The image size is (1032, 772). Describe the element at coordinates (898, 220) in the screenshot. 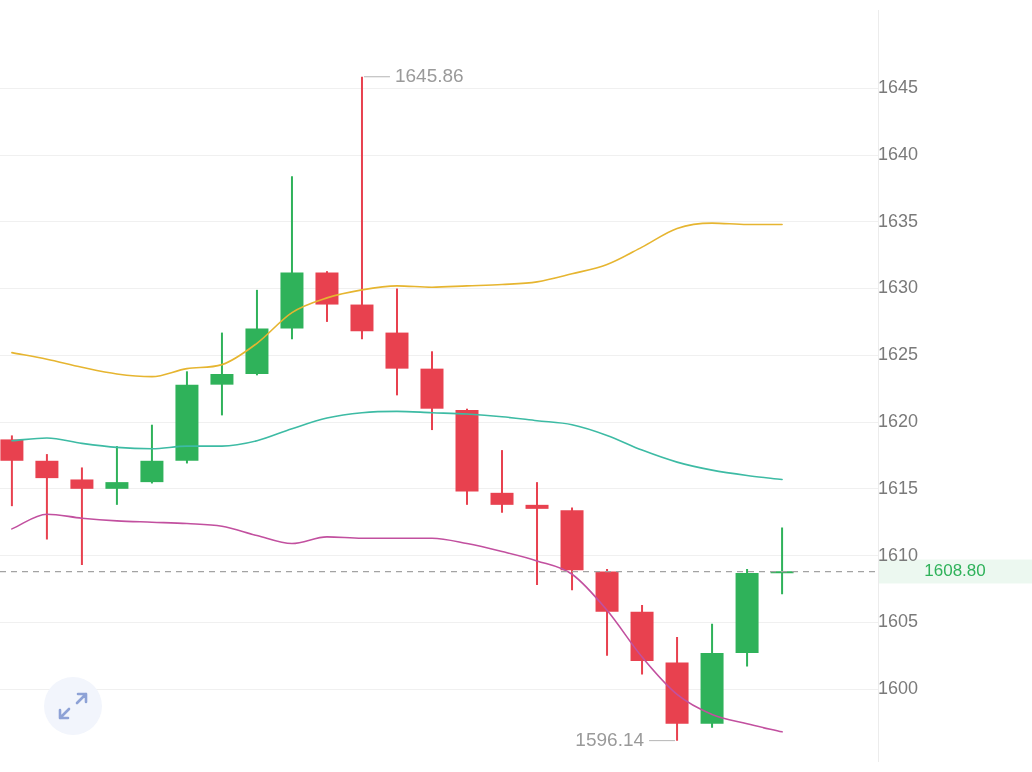

I see `y-tick-label: 1635` at that location.